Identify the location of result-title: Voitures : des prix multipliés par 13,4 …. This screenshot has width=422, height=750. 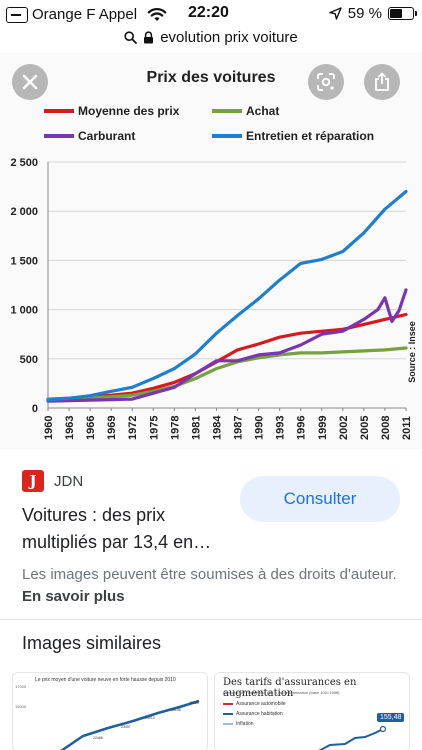
(117, 528).